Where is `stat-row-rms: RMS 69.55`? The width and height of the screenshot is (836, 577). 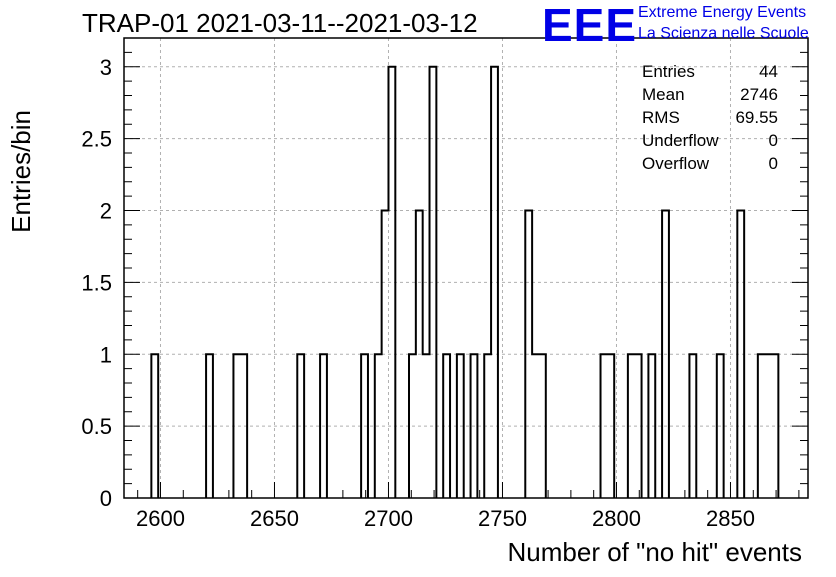
stat-row-rms: RMS 69.55 is located at coordinates (710, 117).